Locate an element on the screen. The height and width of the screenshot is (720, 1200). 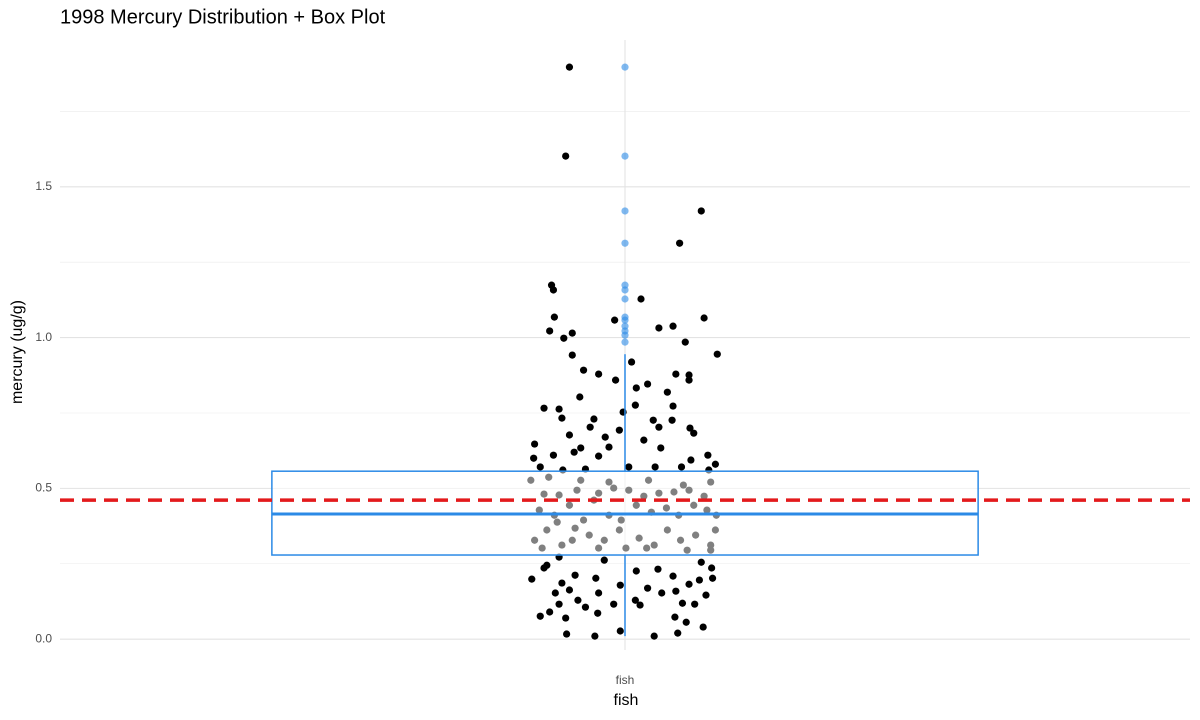
x-axis-label: fish is located at coordinates (626, 700).